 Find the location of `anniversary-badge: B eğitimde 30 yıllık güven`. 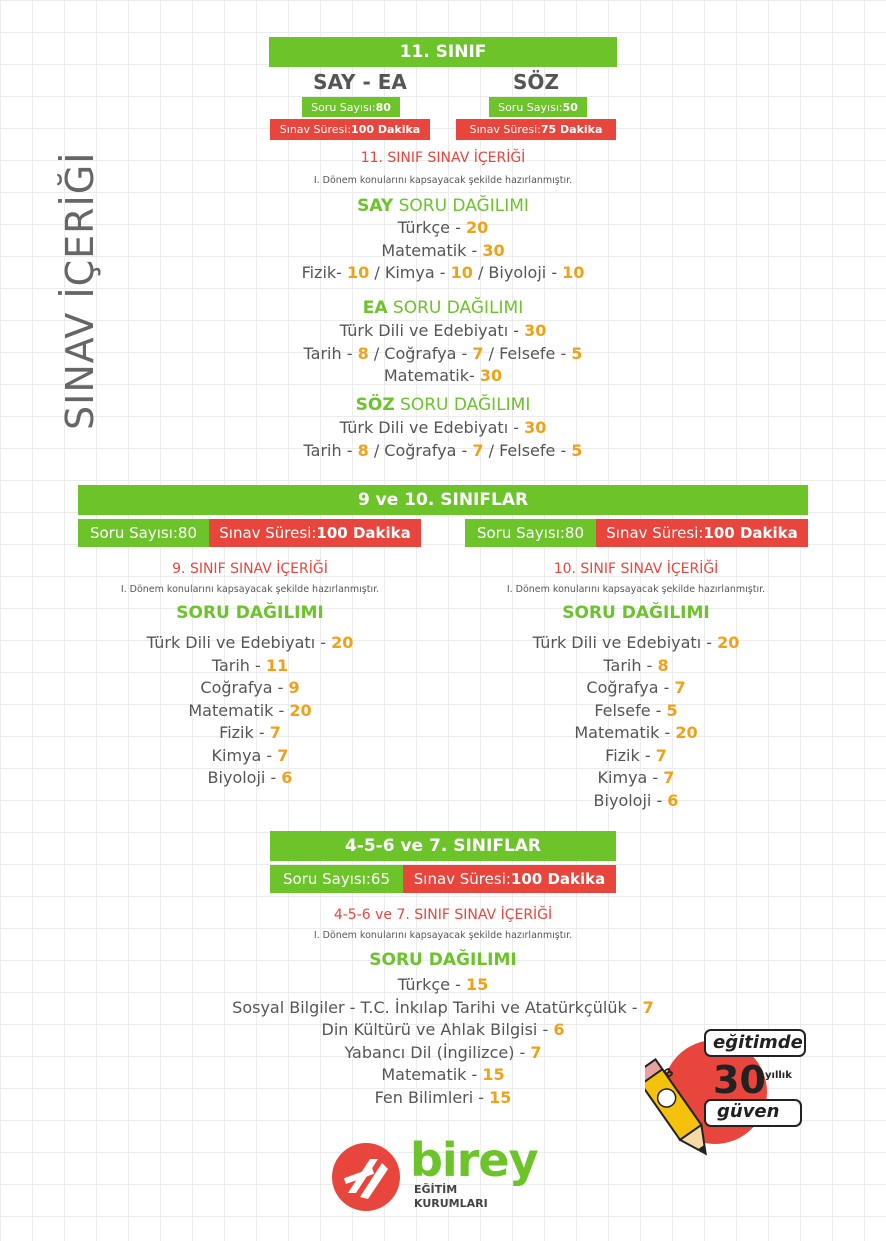

anniversary-badge: B eğitimde 30 yıllık güven is located at coordinates (723, 1097).